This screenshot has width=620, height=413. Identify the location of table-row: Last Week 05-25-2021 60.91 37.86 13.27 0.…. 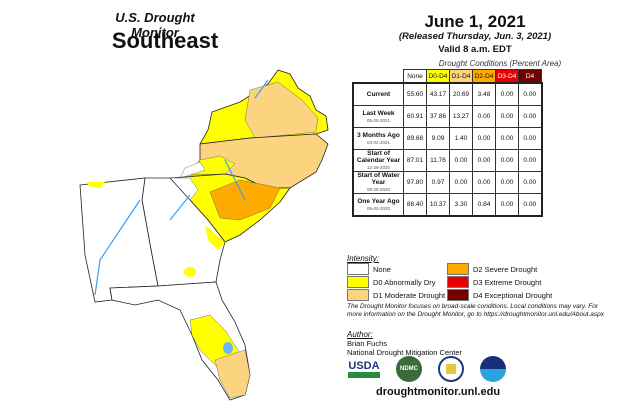
(447, 116).